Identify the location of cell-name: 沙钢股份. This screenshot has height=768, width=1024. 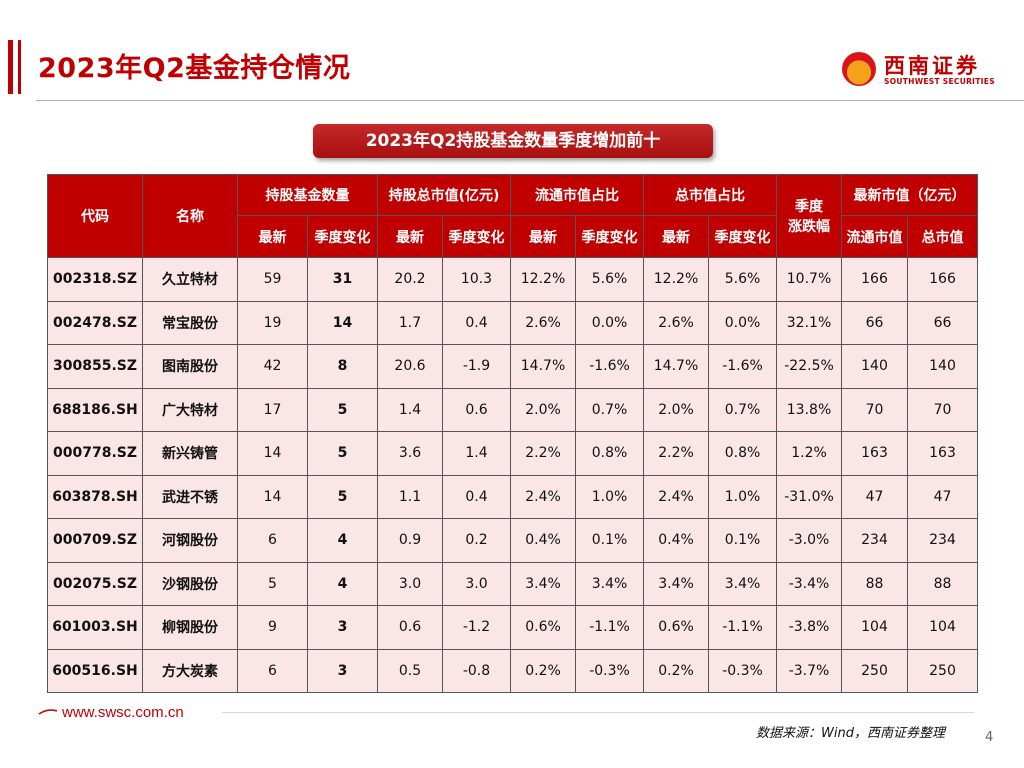
(190, 583).